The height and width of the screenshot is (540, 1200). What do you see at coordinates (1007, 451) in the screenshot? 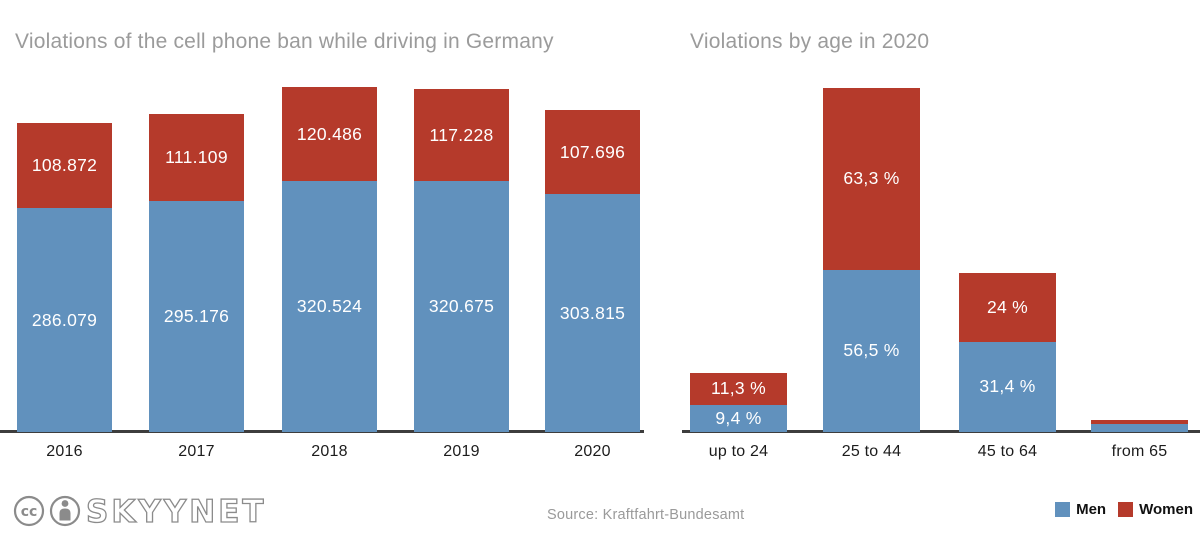
I see `category-label: 45 to 64` at bounding box center [1007, 451].